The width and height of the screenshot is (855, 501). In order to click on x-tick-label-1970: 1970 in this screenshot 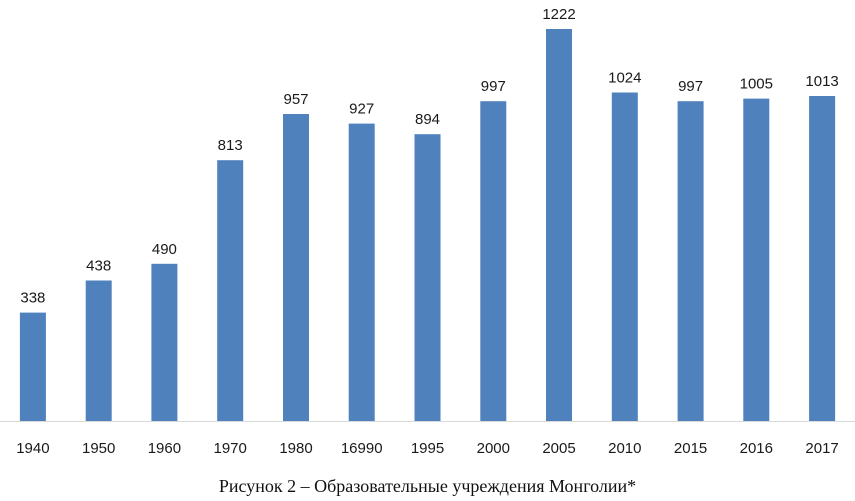, I will do `click(230, 448)`.